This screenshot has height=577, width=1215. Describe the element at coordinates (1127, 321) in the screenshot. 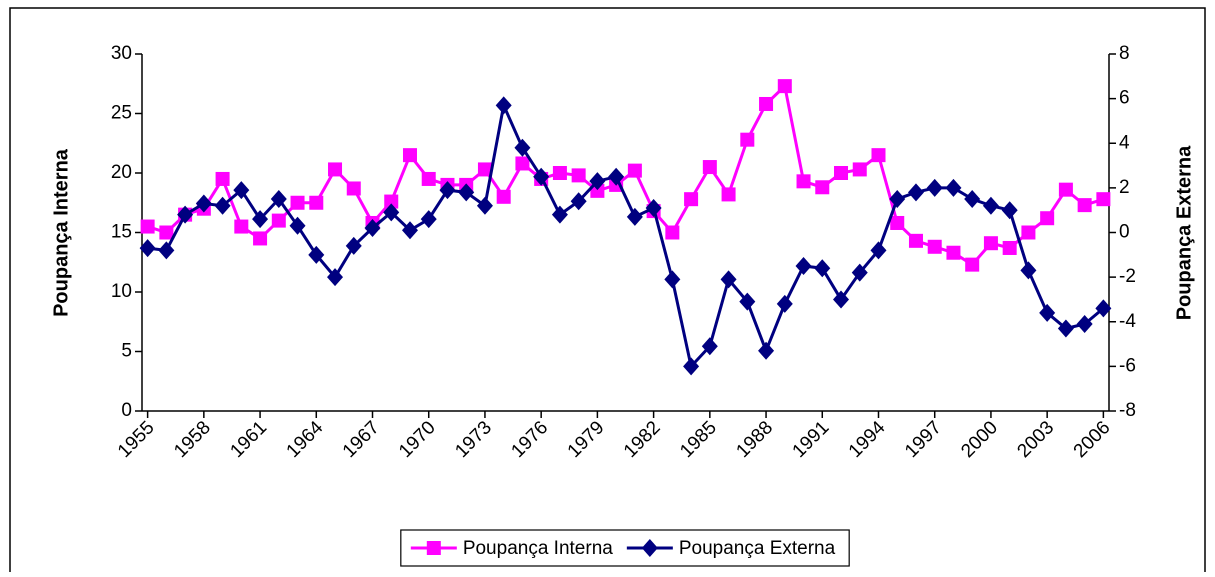

I see `y2-tick-label: -4` at that location.